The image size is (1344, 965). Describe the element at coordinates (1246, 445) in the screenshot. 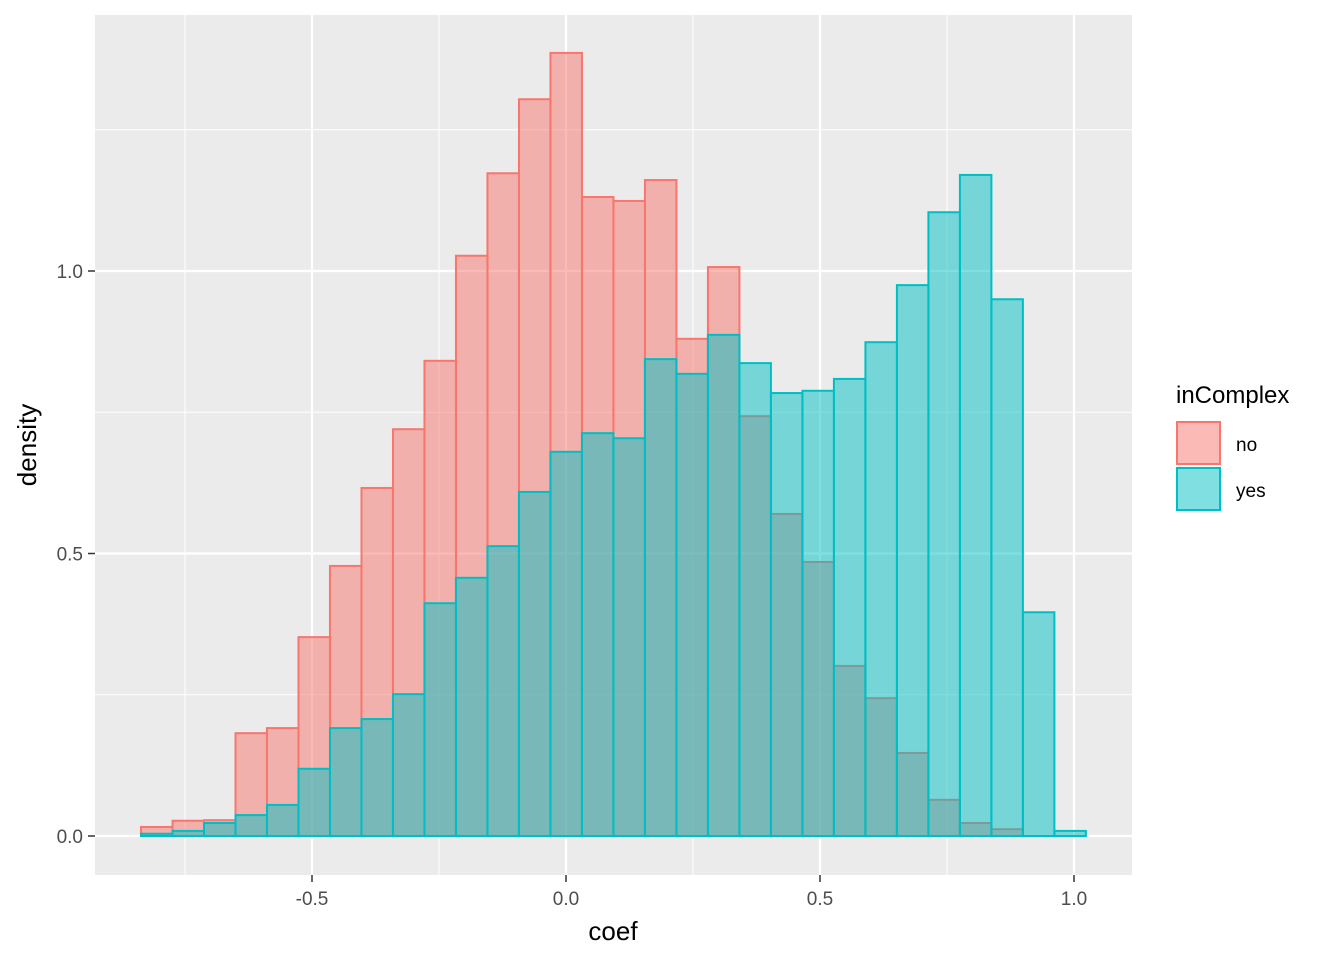

I see `legend-label-no: no` at that location.